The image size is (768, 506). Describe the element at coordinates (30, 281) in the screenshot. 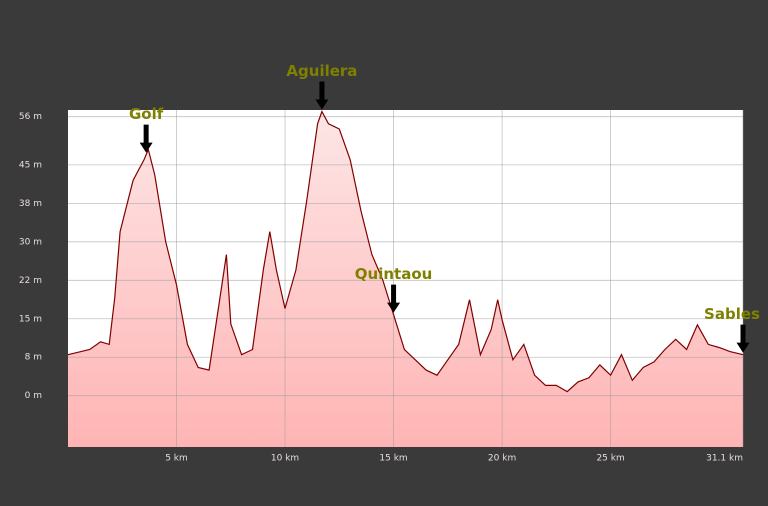

I see `y-tick-label: 22 m` at that location.